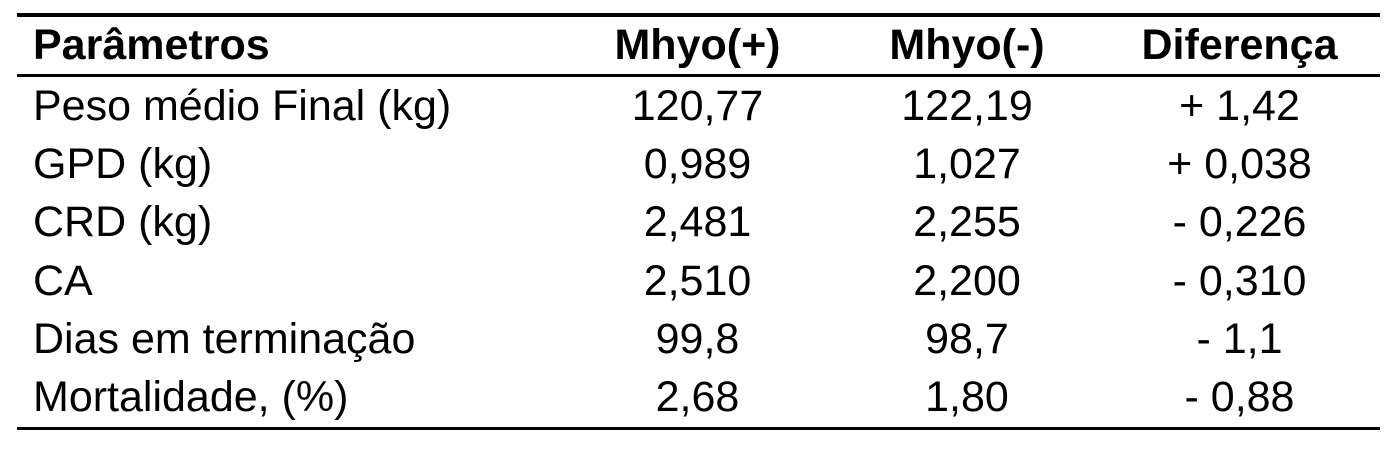  I want to click on cell-mhyo-minus: 2,200, so click(967, 280).